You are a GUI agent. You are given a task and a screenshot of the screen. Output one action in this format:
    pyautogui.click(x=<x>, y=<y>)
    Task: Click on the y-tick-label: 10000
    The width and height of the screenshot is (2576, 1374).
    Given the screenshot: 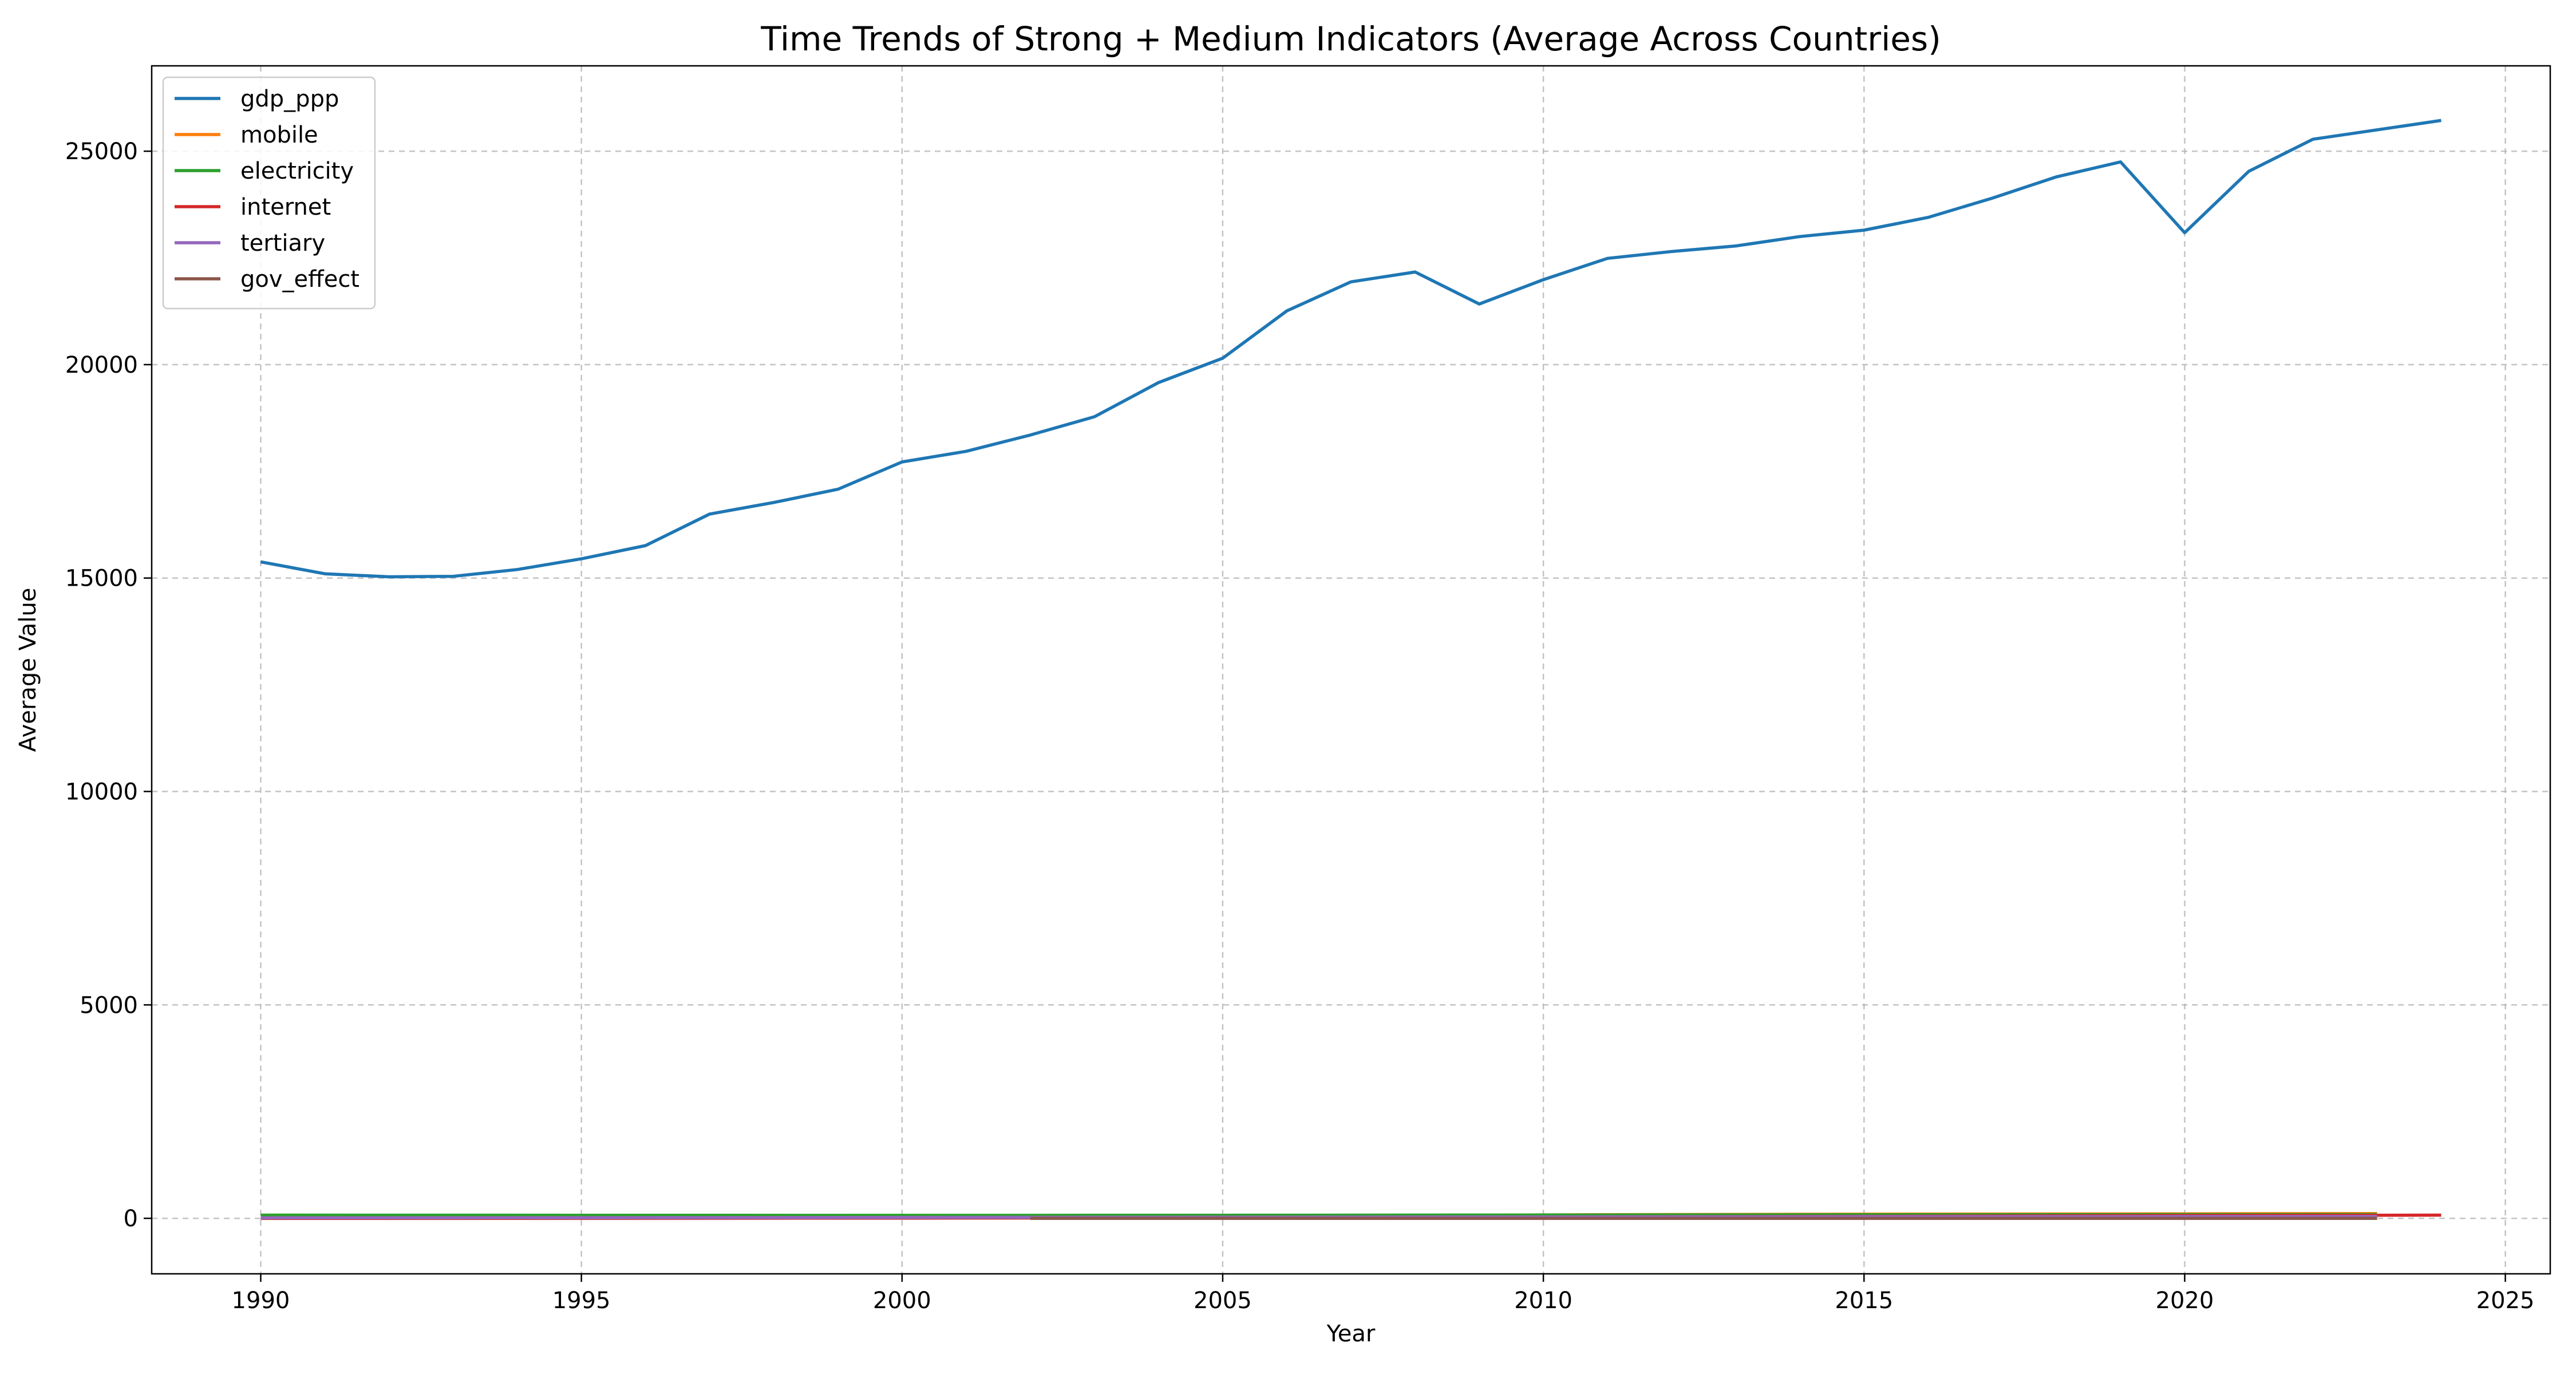 What is the action you would take?
    pyautogui.click(x=101, y=792)
    